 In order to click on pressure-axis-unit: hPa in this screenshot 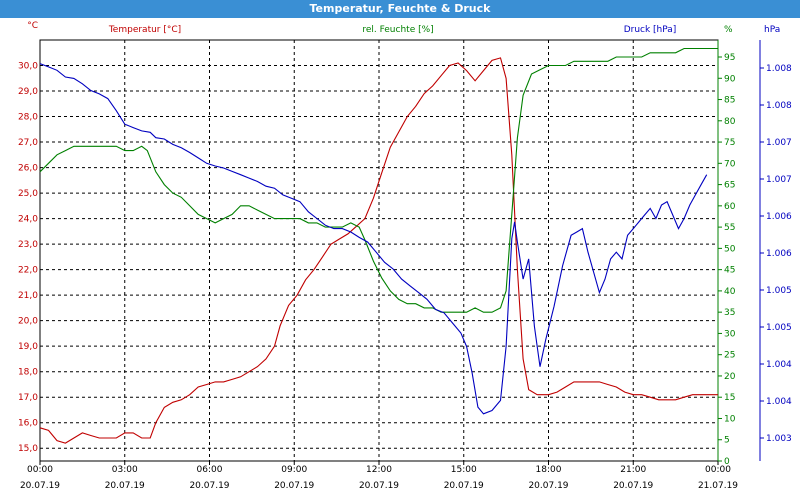, I will do `click(772, 30)`.